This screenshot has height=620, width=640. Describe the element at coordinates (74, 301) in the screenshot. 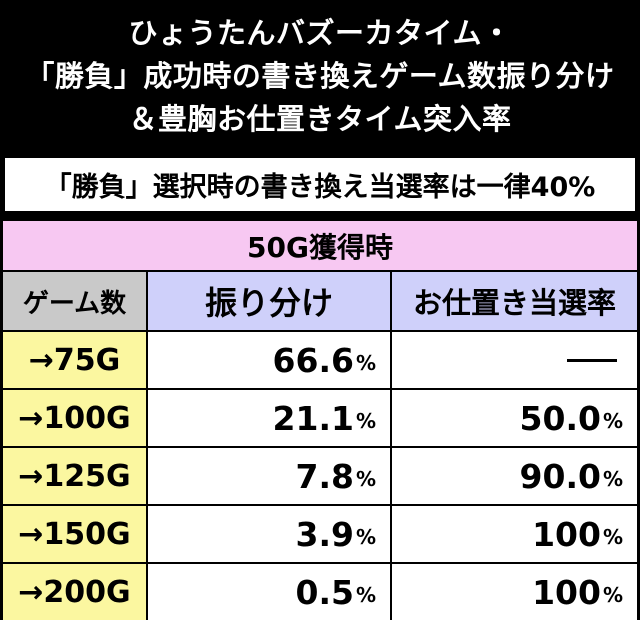

I see `column-header-games: ゲーム数` at that location.